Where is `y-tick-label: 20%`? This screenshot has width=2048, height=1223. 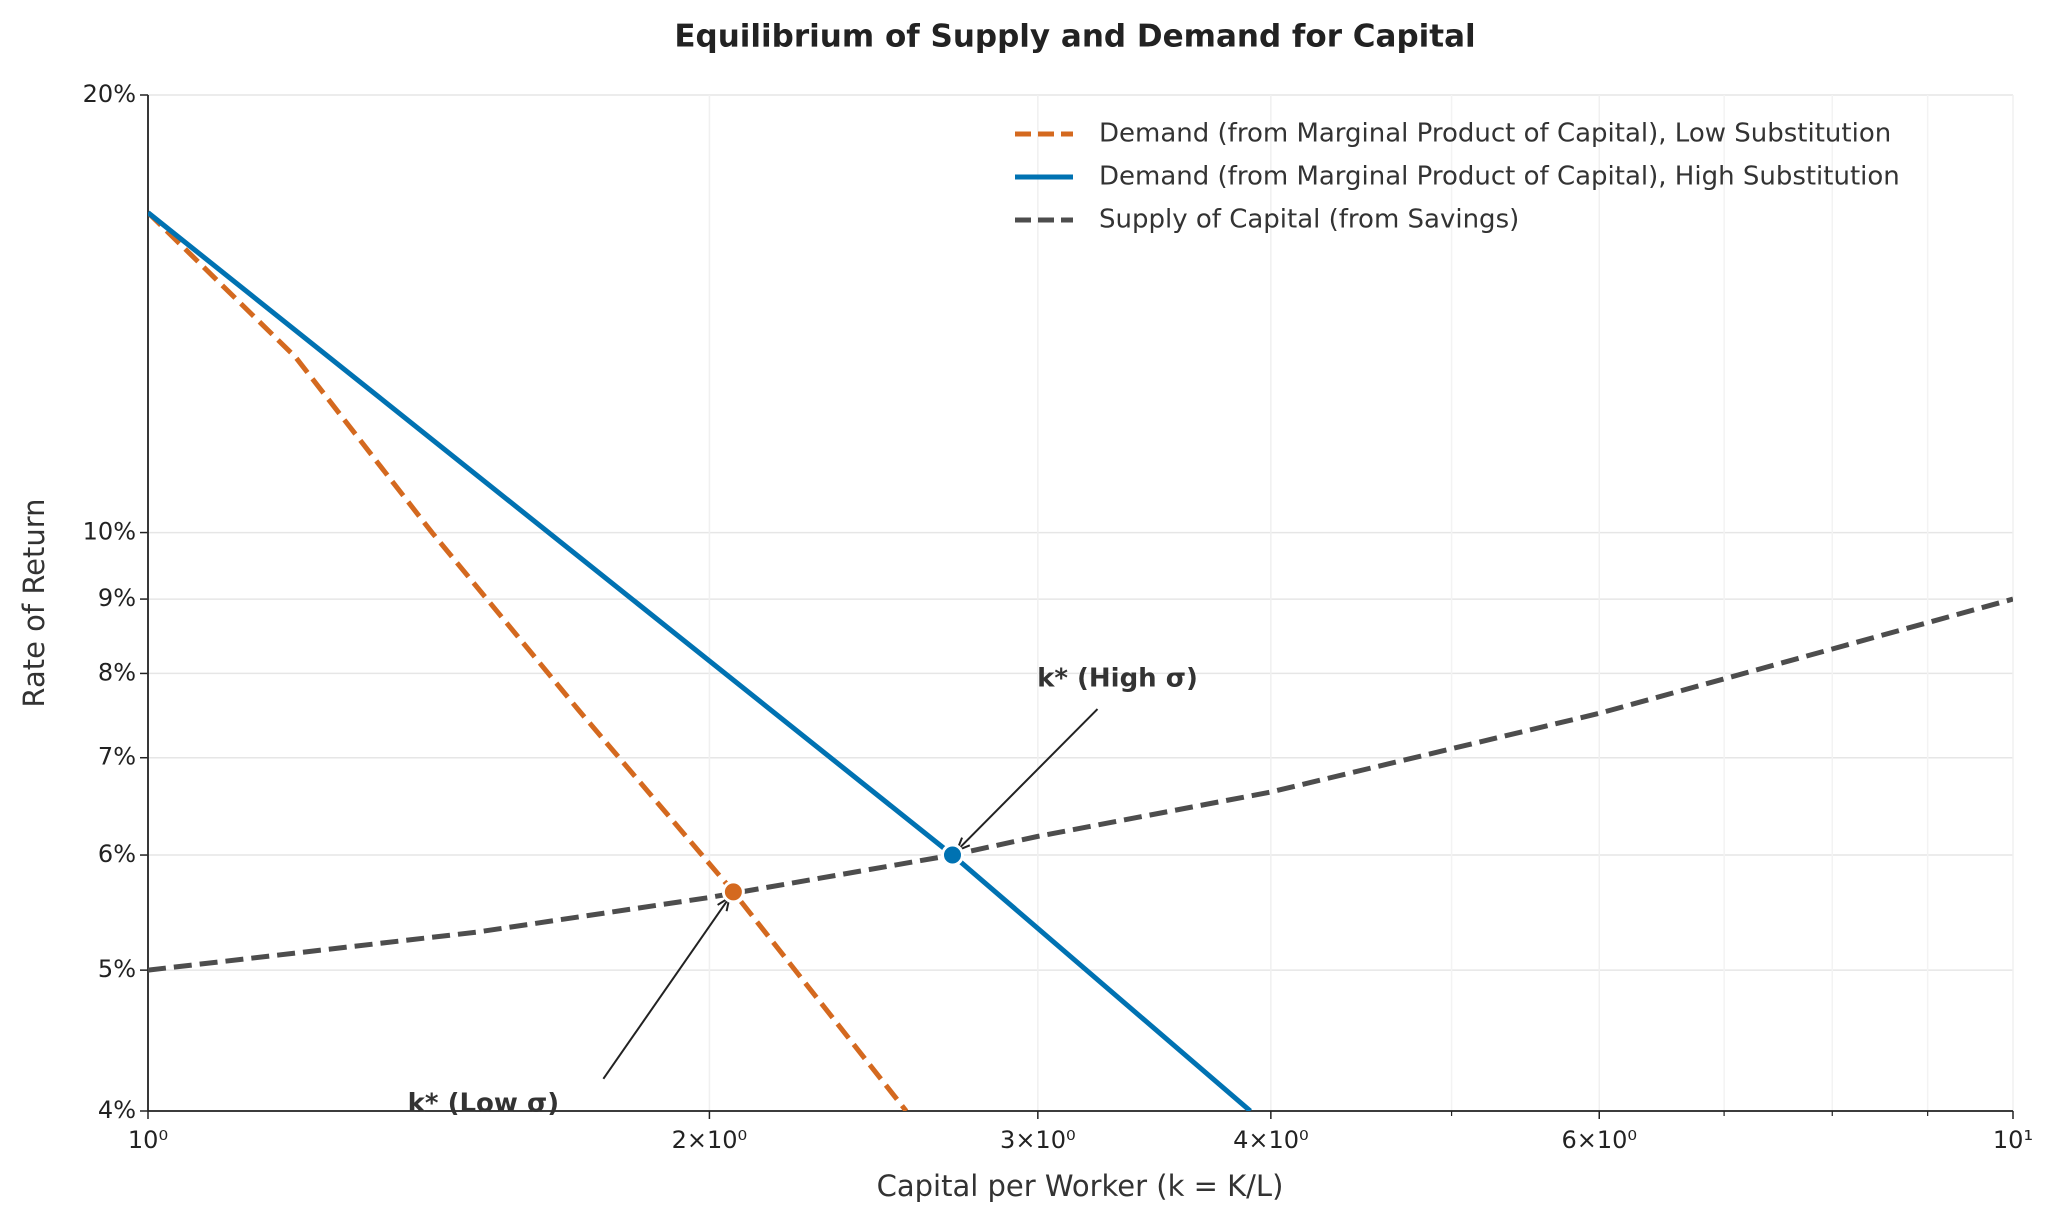 y-tick-label: 20% is located at coordinates (109, 94).